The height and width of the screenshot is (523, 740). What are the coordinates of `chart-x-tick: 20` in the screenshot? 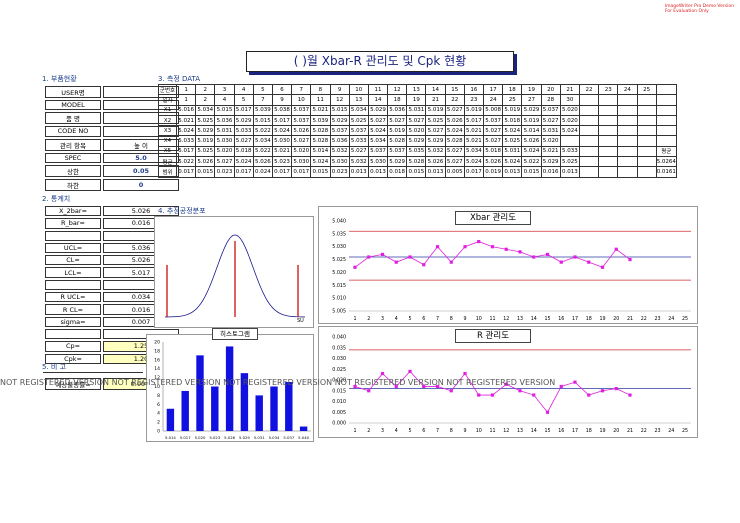 It's located at (616, 431).